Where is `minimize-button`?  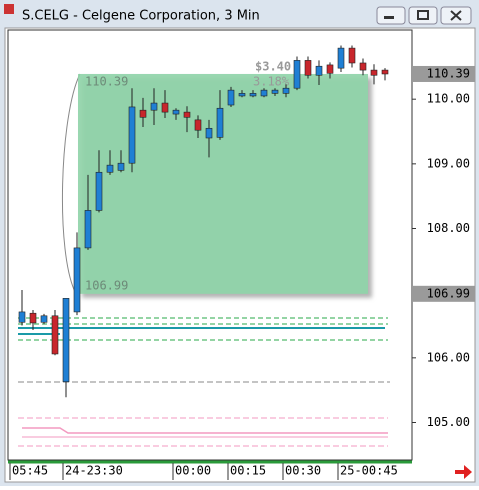 minimize-button is located at coordinates (391, 15).